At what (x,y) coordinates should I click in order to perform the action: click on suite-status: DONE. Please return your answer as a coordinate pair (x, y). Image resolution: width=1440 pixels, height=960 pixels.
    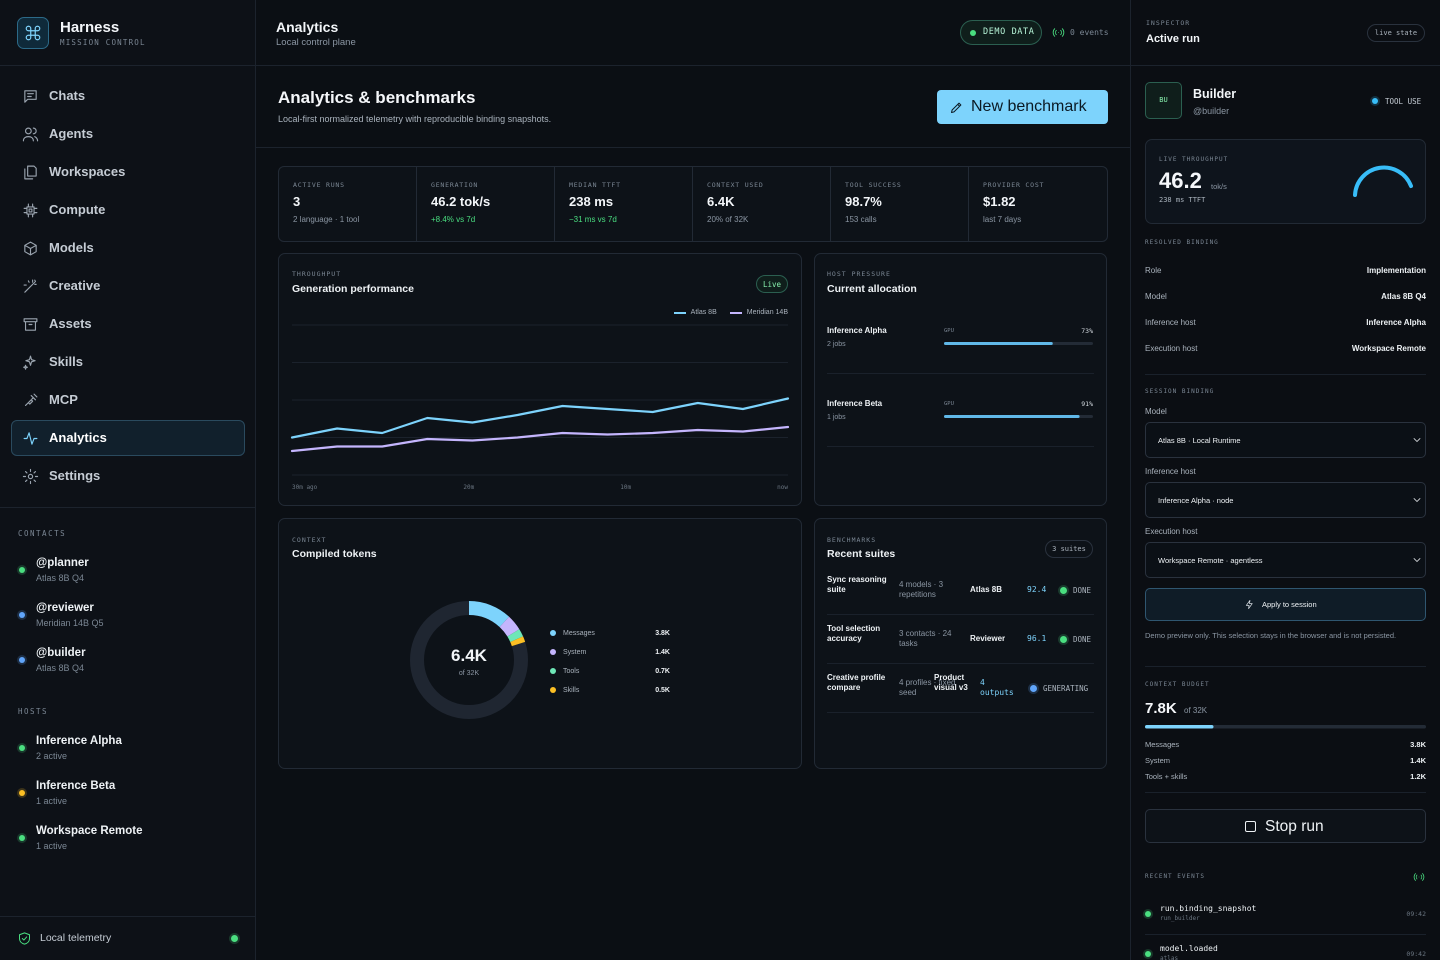
    Looking at the image, I should click on (1082, 639).